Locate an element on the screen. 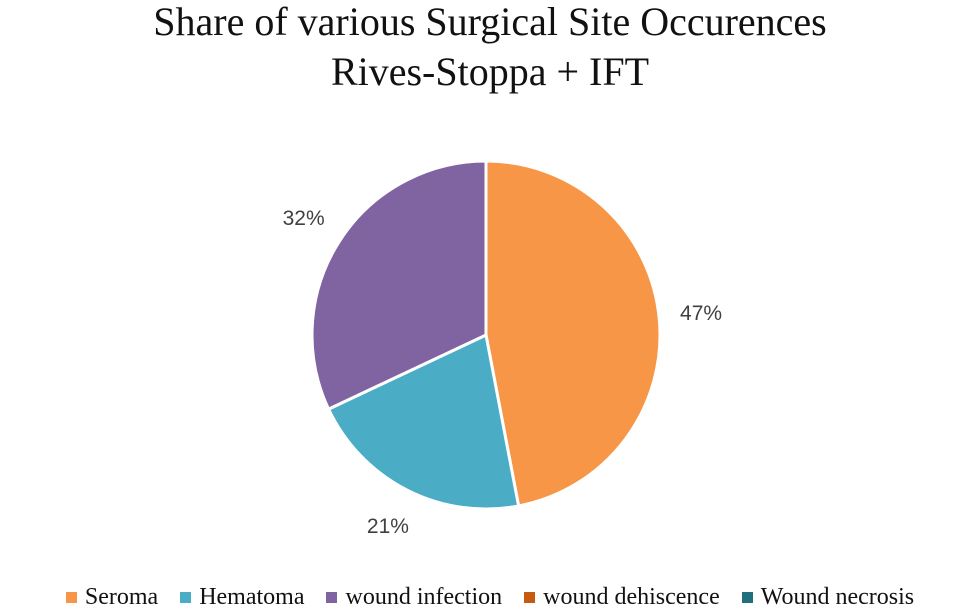  legend-label-wound-infection: wound infection is located at coordinates (424, 596).